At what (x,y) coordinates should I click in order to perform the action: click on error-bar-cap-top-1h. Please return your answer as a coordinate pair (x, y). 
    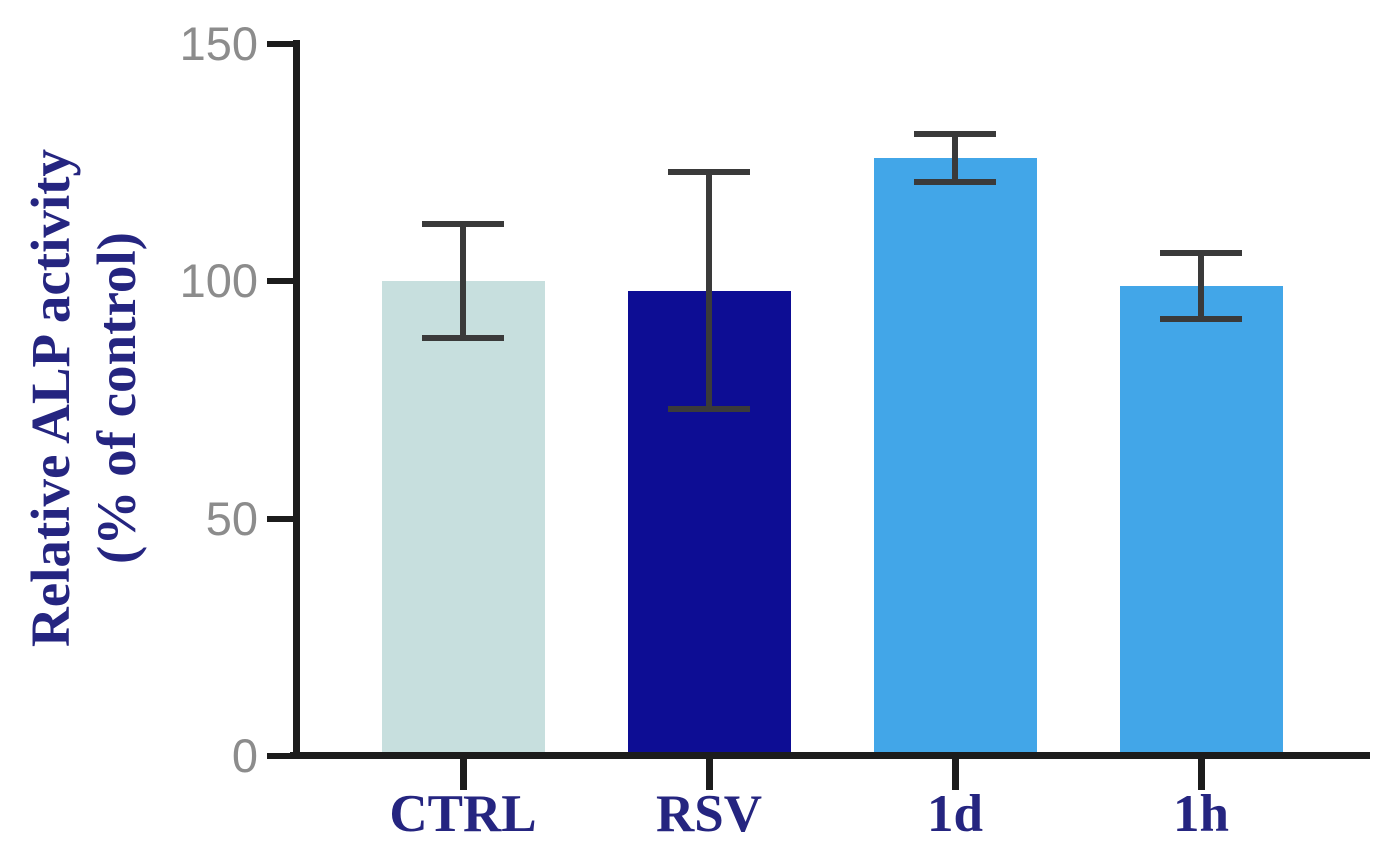
    Looking at the image, I should click on (1201, 252).